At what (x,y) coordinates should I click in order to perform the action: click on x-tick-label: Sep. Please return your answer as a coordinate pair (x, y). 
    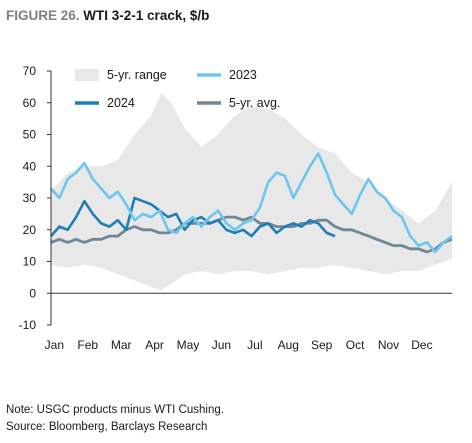
    Looking at the image, I should click on (322, 345).